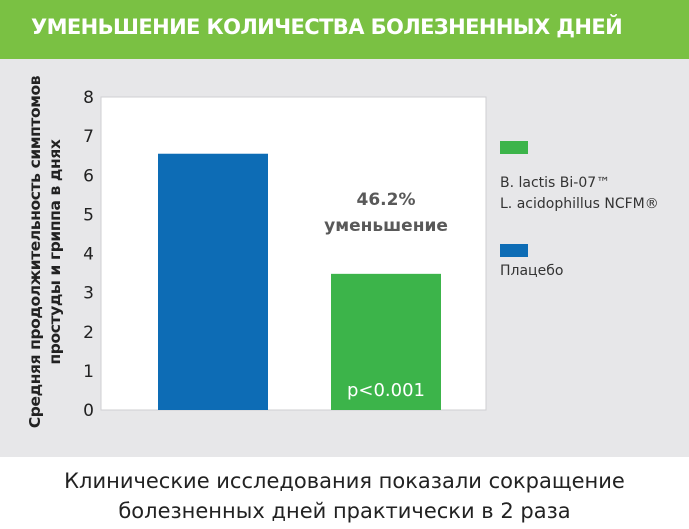 The height and width of the screenshot is (529, 689). Describe the element at coordinates (344, 511) in the screenshot. I see `footer-line-2: болезненных дней практически в 2 раза` at that location.